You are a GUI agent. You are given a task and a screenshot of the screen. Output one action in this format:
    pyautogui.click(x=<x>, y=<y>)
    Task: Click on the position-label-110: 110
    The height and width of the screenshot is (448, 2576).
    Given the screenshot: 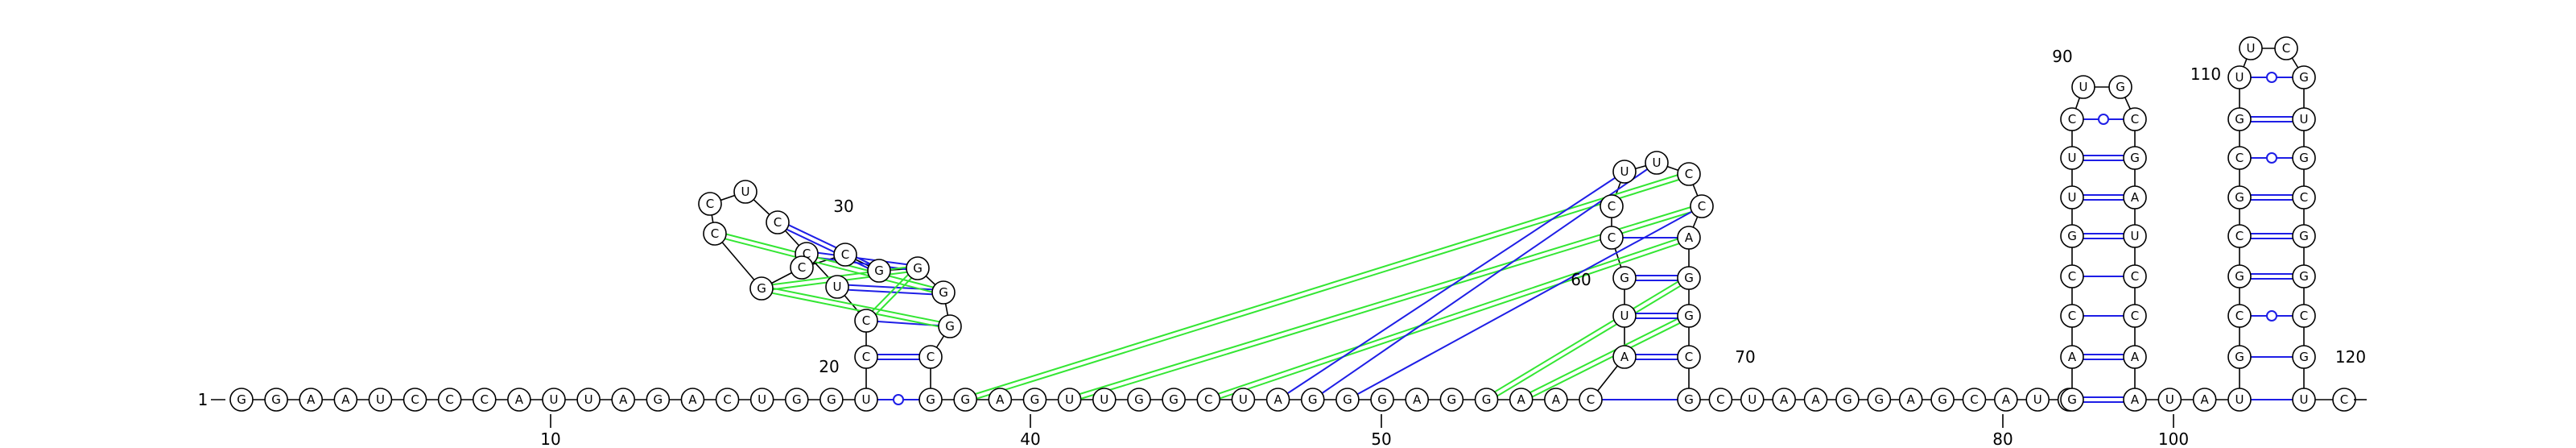 What is the action you would take?
    pyautogui.click(x=2205, y=74)
    